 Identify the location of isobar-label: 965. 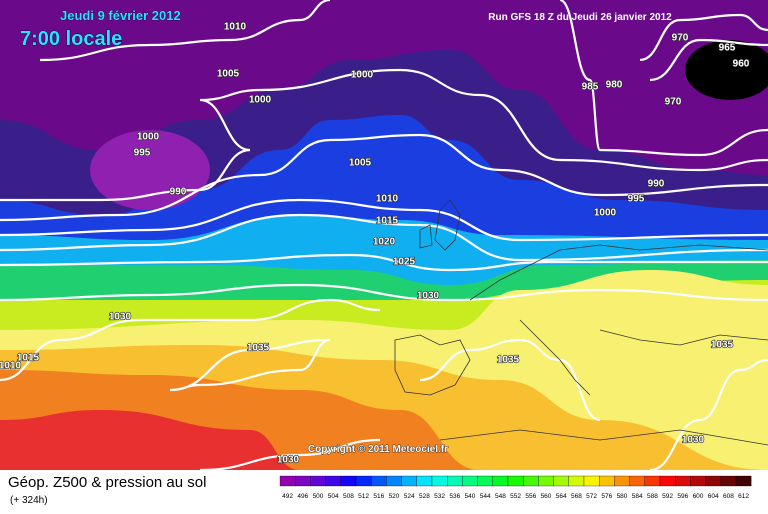
(727, 48).